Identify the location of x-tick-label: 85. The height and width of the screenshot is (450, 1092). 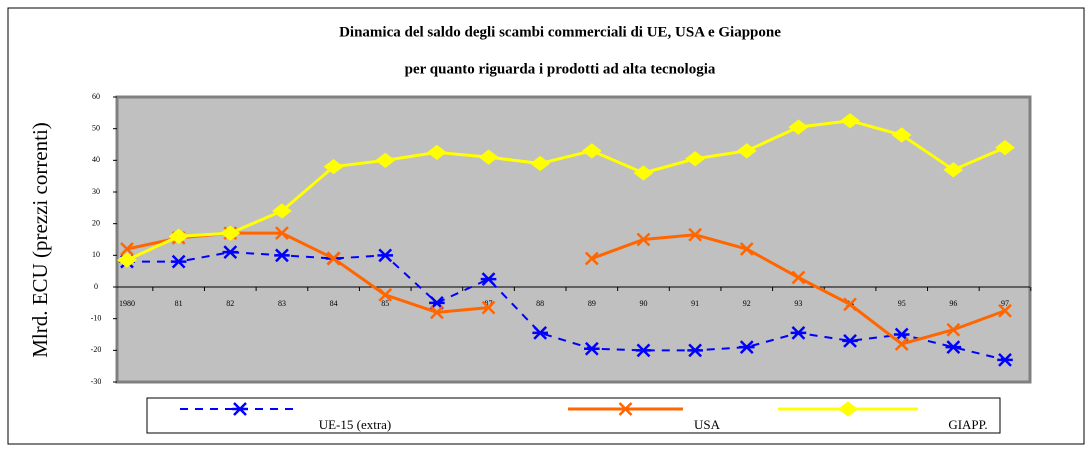
(385, 303).